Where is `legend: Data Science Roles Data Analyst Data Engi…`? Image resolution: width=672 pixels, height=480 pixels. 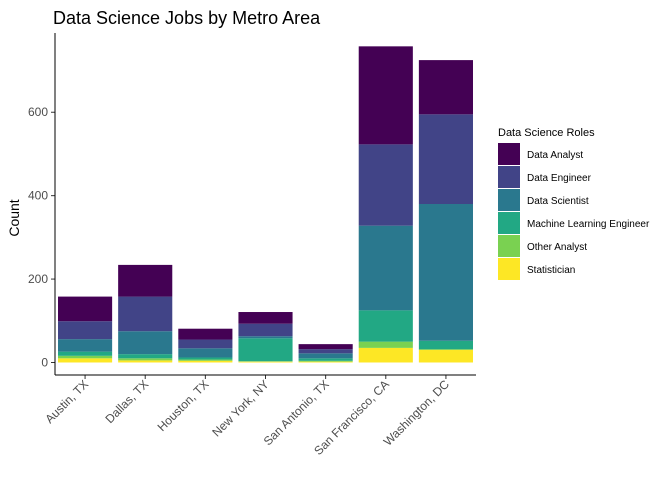
legend: Data Science Roles Data Analyst Data Engi… is located at coordinates (574, 203).